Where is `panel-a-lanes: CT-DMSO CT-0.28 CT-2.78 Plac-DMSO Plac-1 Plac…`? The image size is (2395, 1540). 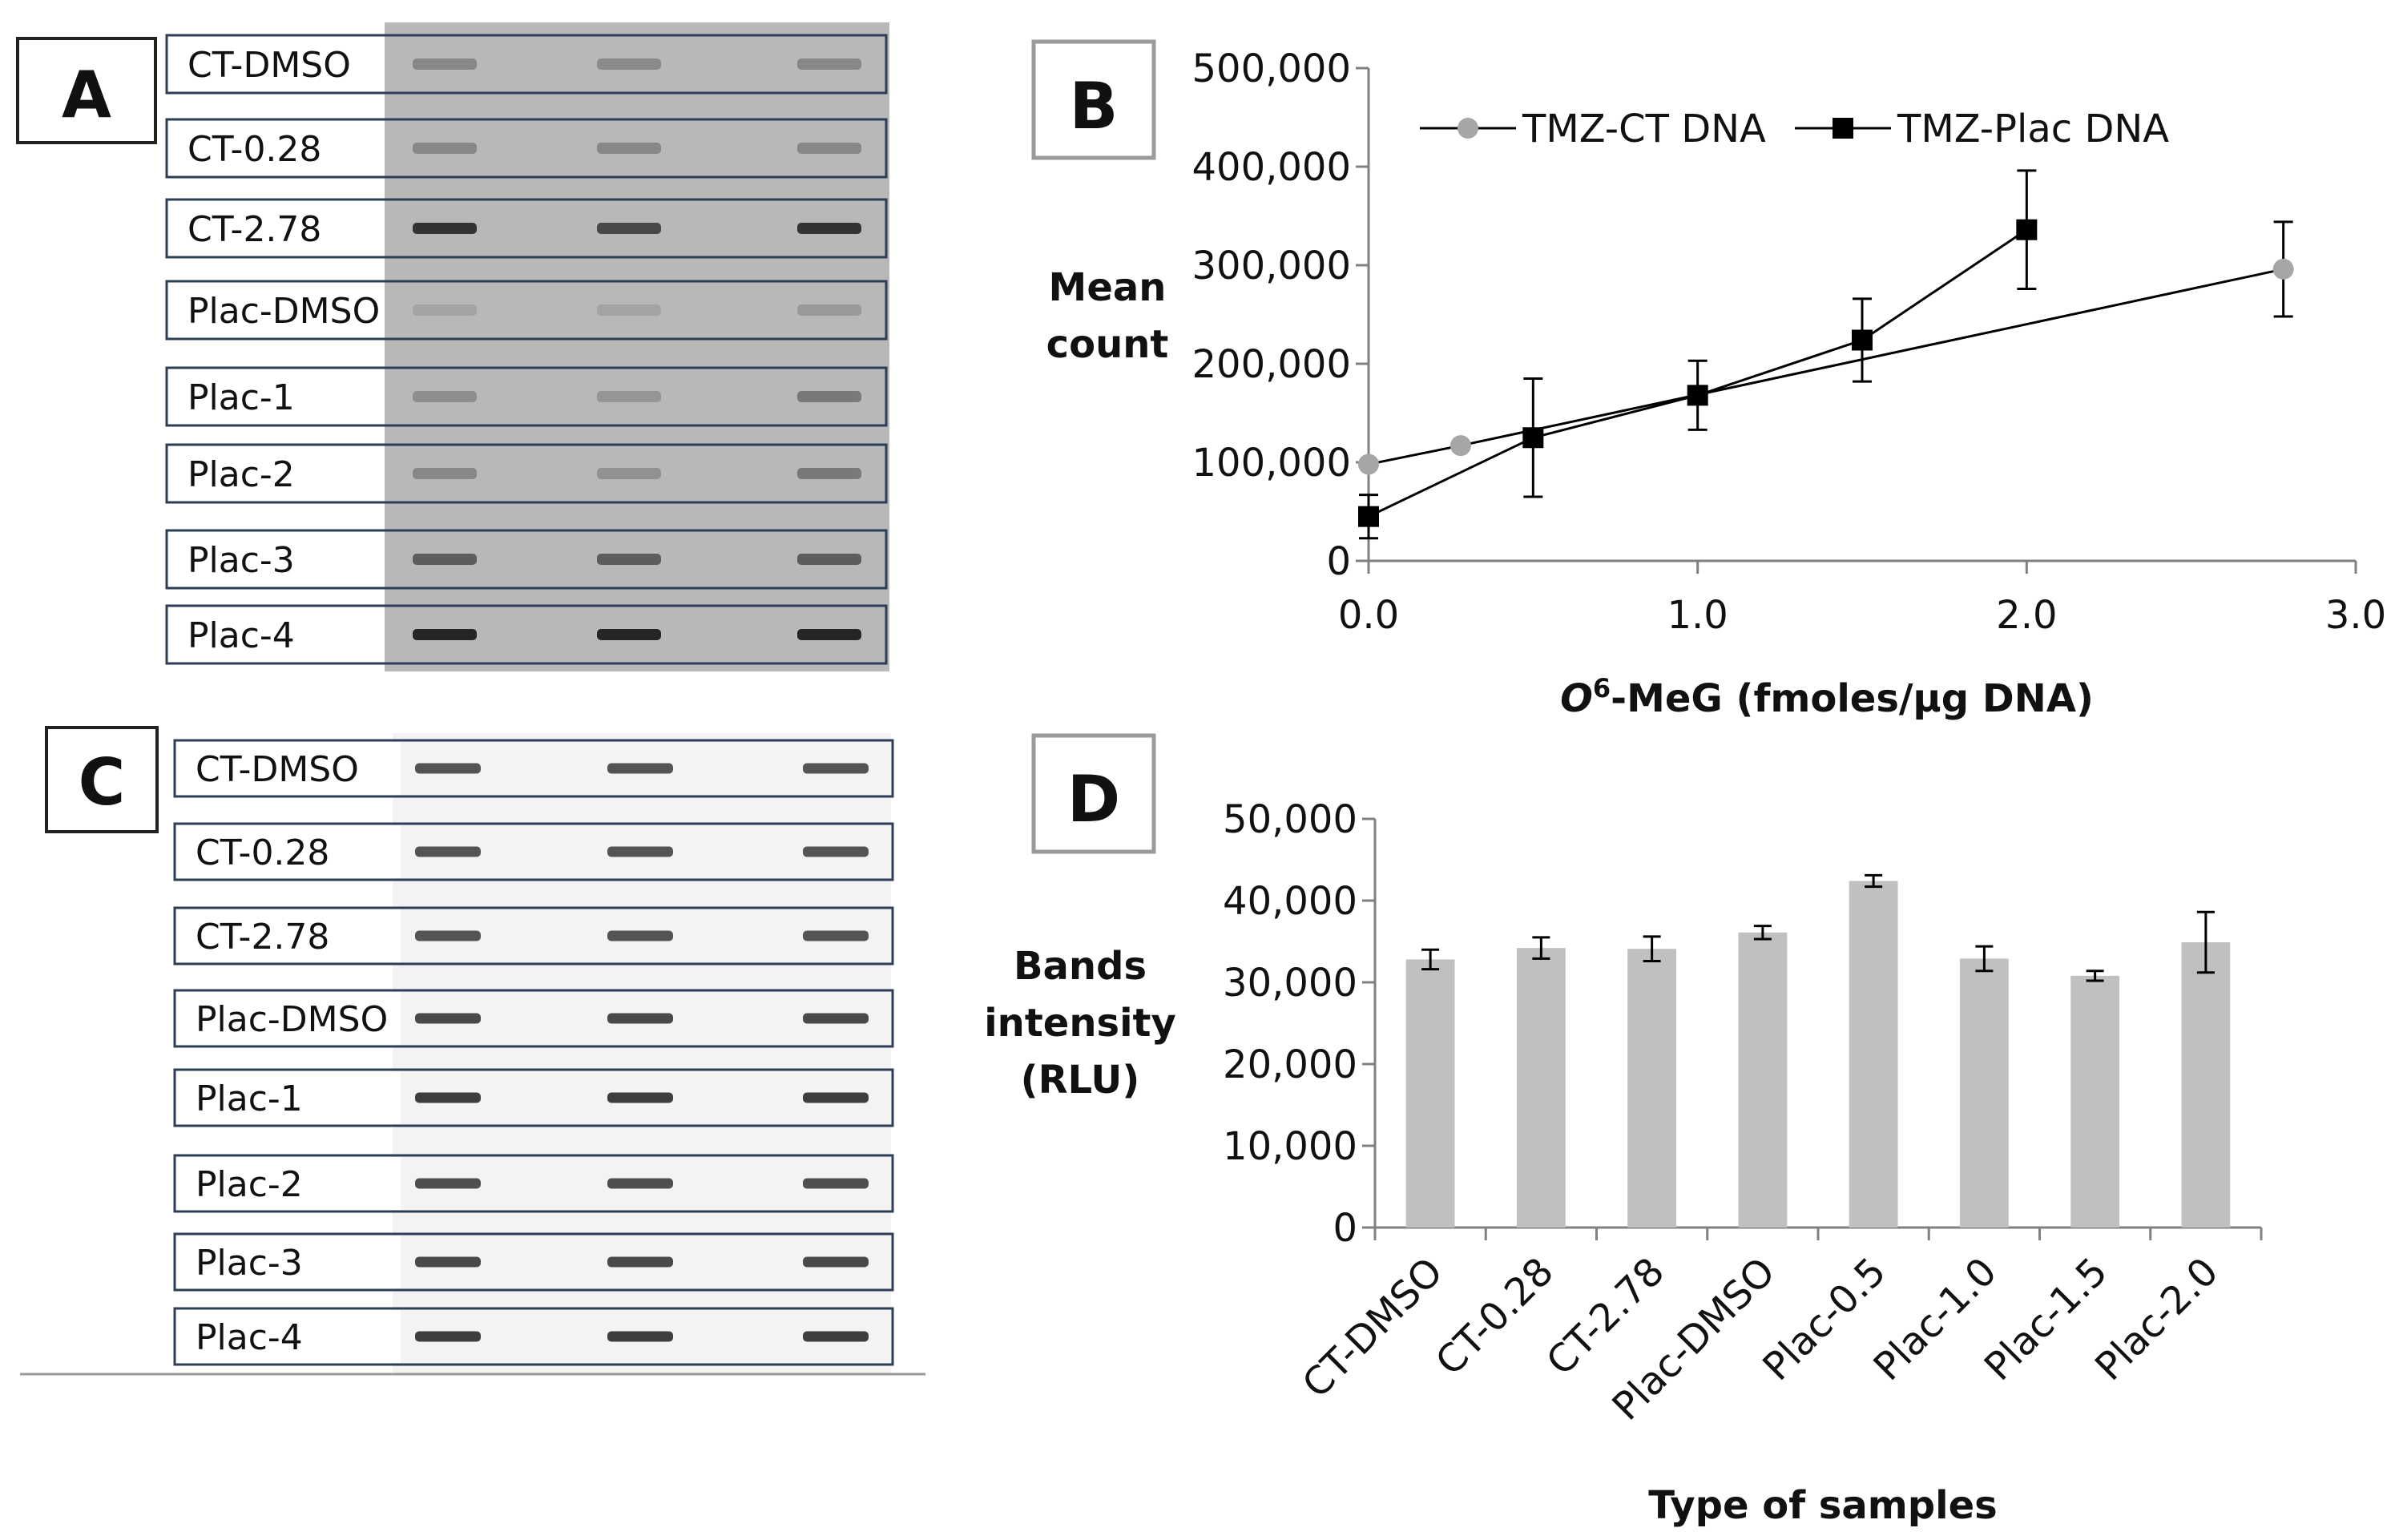 panel-a-lanes: CT-DMSO CT-0.28 CT-2.78 Plac-DMSO Plac-1 Plac… is located at coordinates (526, 349).